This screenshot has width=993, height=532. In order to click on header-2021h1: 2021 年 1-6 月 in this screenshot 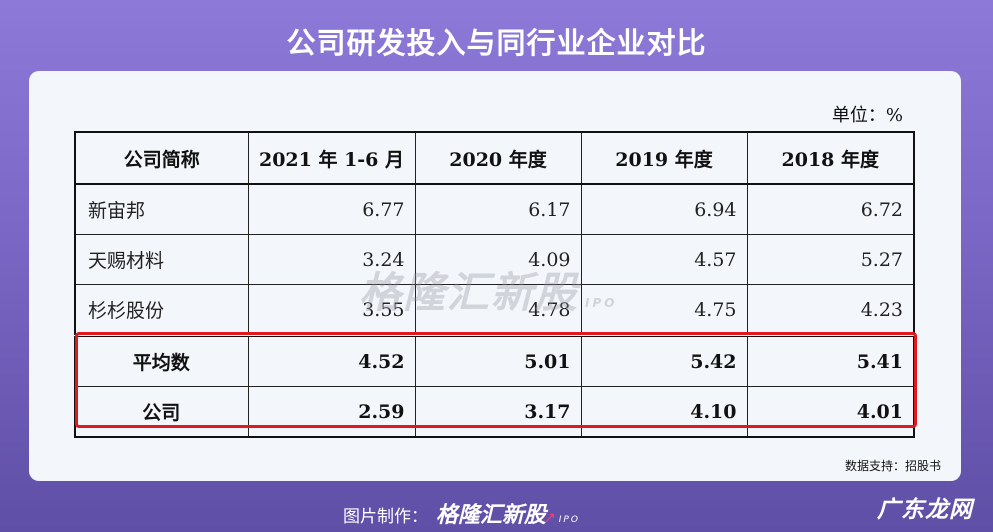, I will do `click(331, 158)`.